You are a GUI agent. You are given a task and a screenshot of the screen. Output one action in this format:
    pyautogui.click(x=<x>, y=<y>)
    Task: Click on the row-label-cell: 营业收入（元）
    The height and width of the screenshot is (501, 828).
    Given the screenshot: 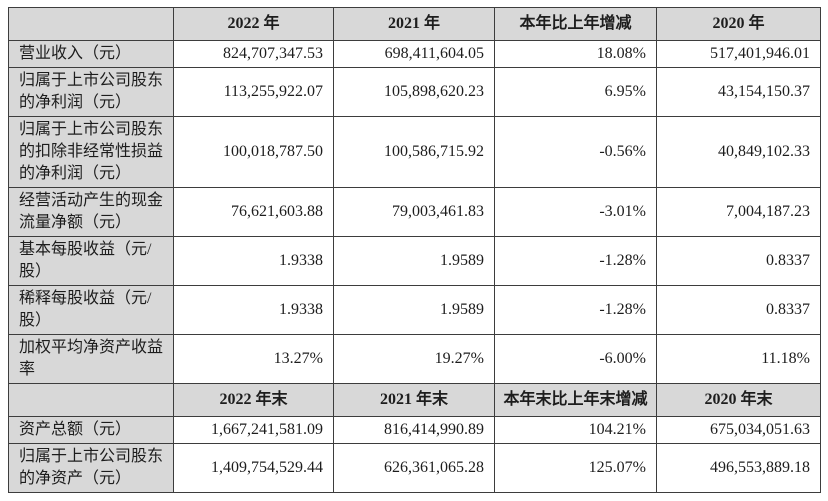 What is the action you would take?
    pyautogui.click(x=91, y=54)
    